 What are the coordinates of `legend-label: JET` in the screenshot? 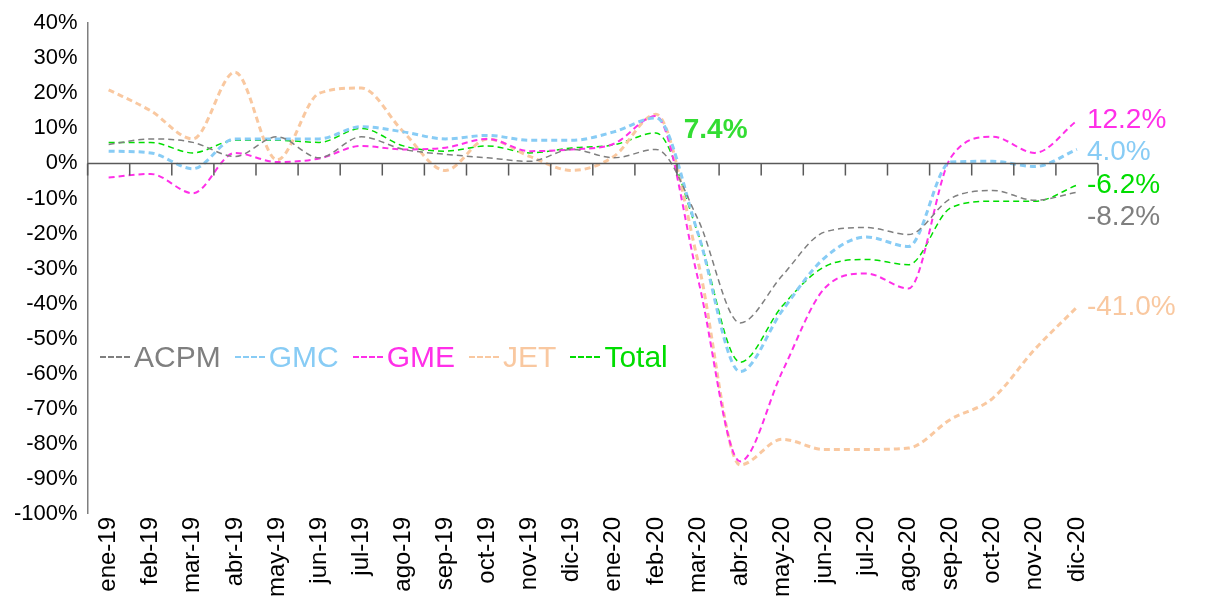 It's located at (530, 357).